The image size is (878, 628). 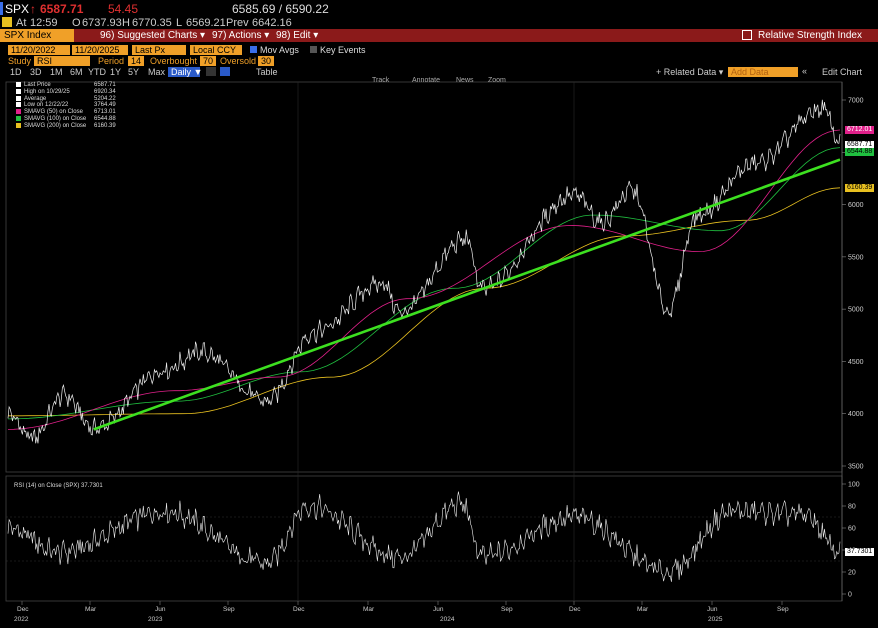 I want to click on legend-value: 6544.88, so click(x=105, y=118).